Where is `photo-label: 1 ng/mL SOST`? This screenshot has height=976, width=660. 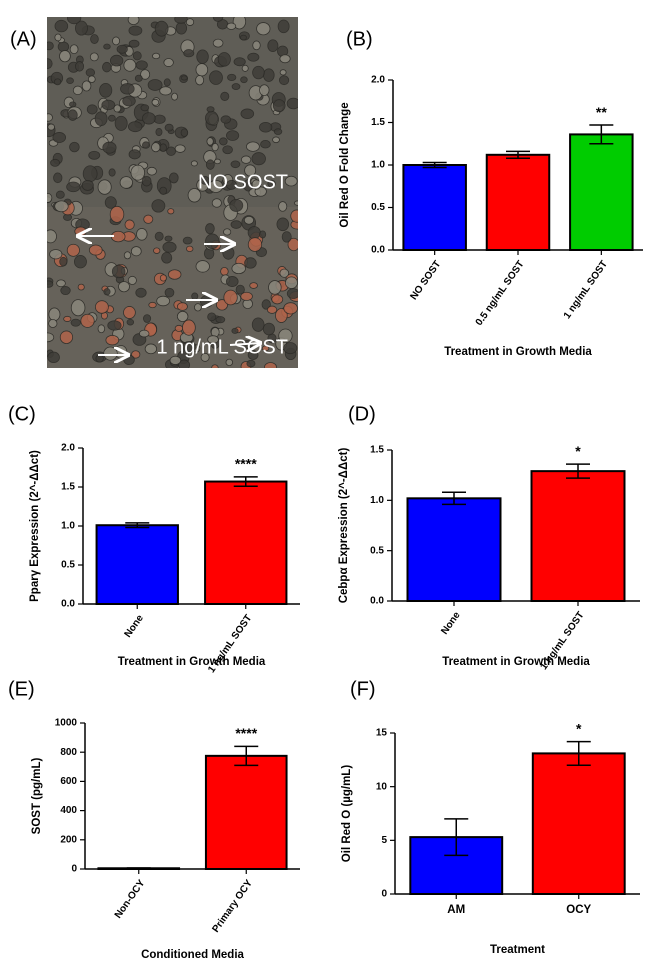
photo-label: 1 ng/mL SOST is located at coordinates (222, 347).